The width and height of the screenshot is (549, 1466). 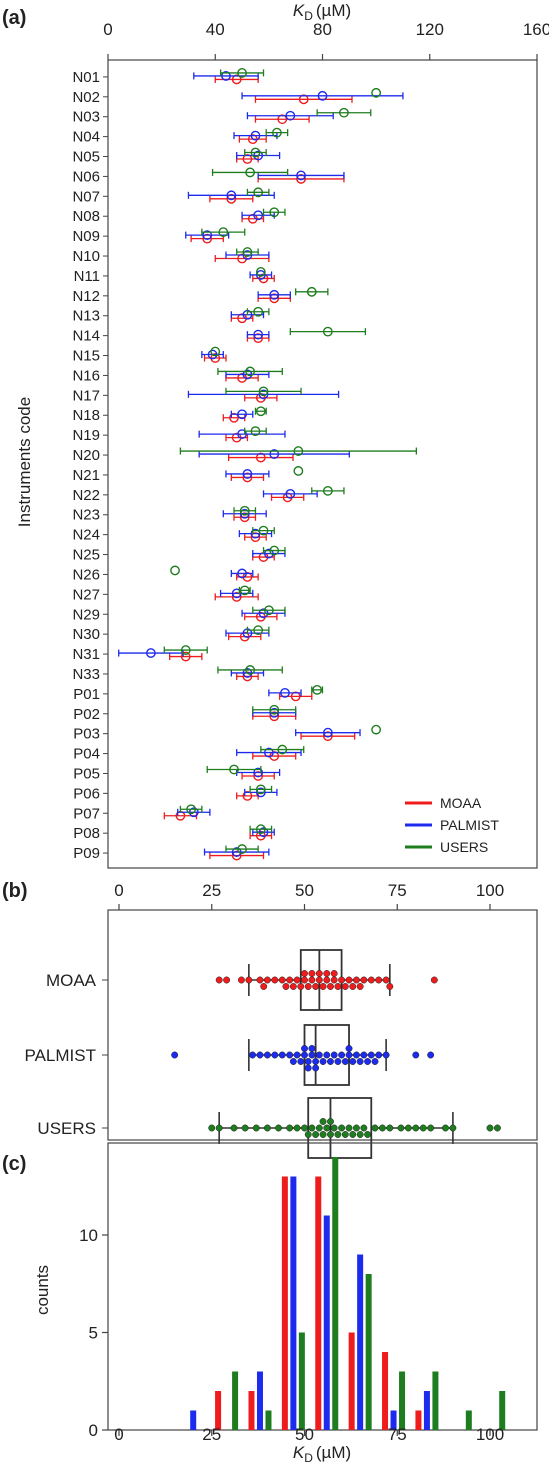 What do you see at coordinates (348, 1293) in the screenshot?
I see `panel-c-bars` at bounding box center [348, 1293].